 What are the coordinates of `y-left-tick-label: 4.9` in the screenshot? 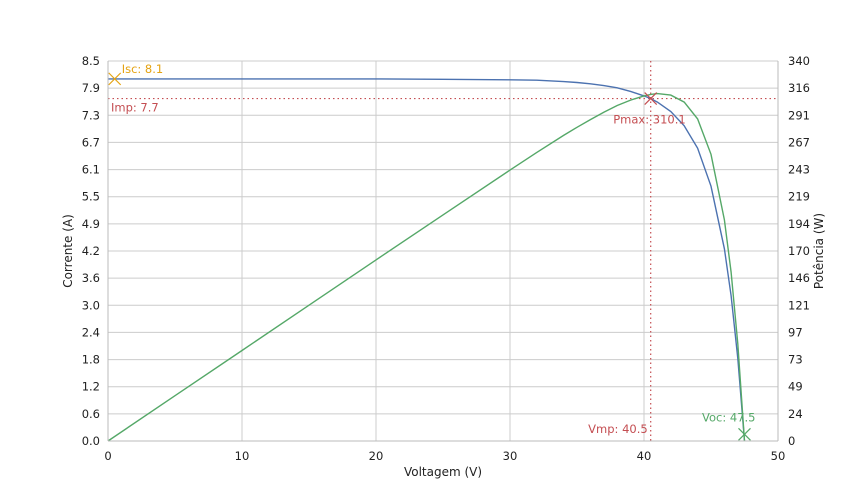 It's located at (91, 224).